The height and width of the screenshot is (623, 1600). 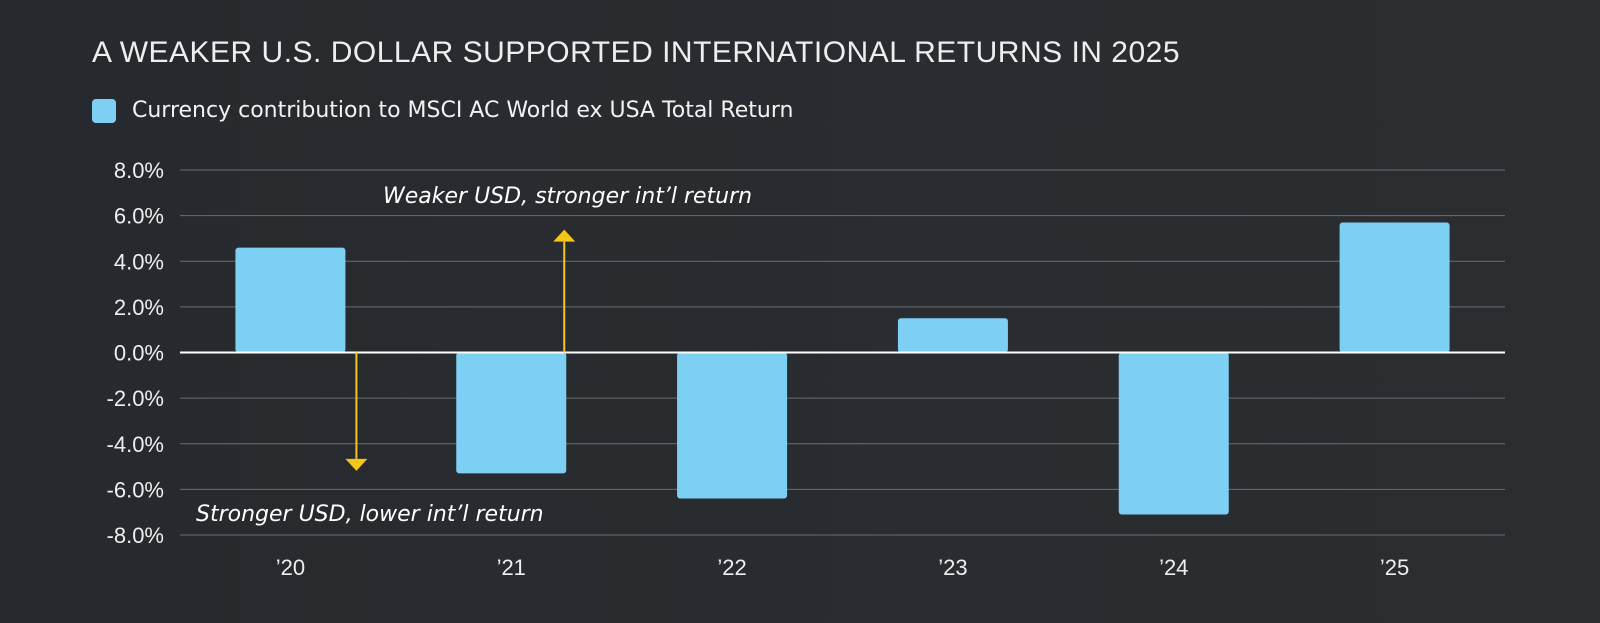 What do you see at coordinates (567, 196) in the screenshot?
I see `annotation-weaker-usd: Weaker USD, stronger int’l return` at bounding box center [567, 196].